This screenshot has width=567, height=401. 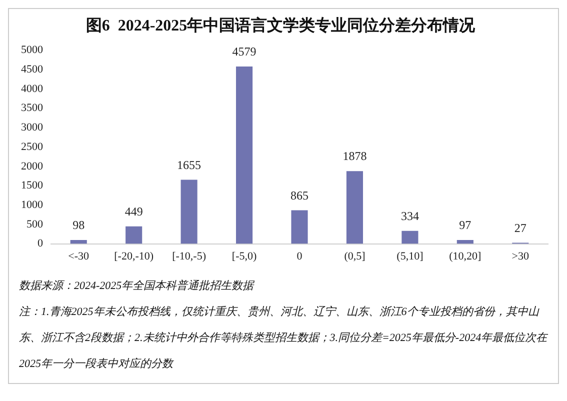 I want to click on x-tick-label: [-20,-10), so click(x=134, y=256).